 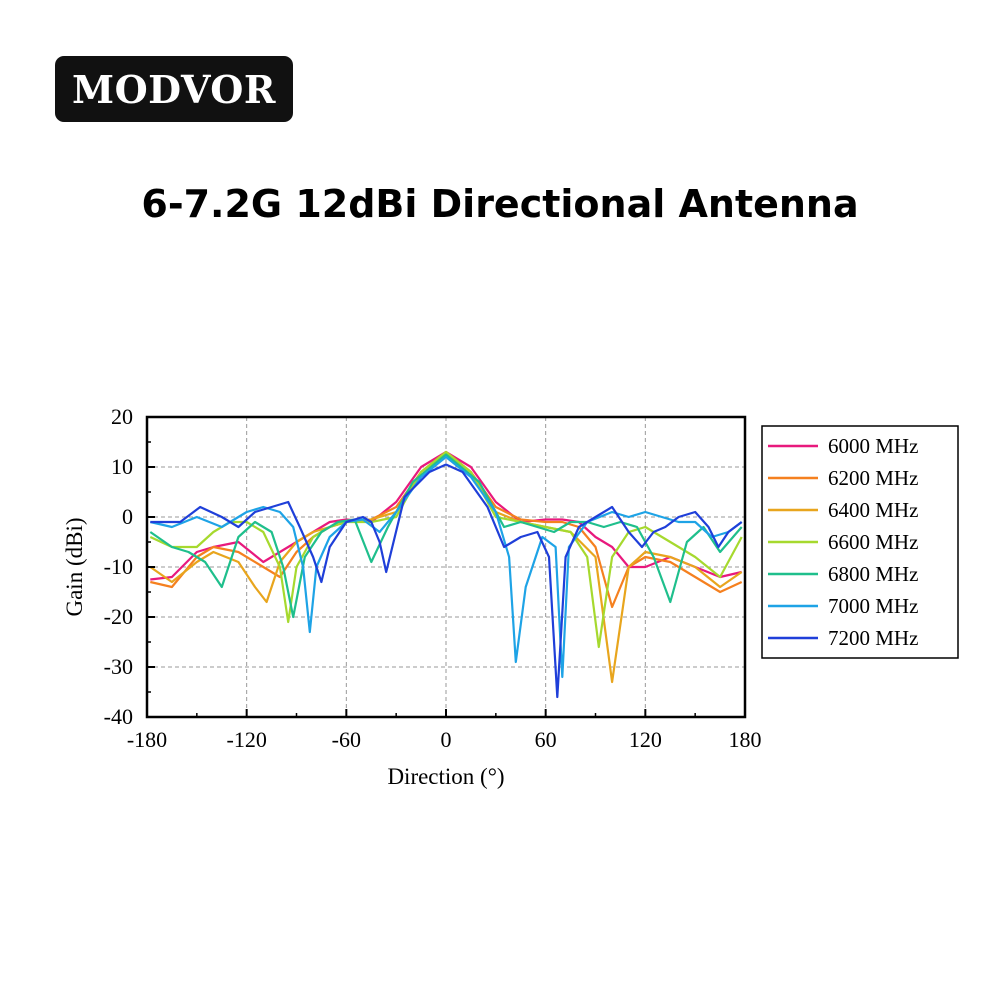 I want to click on brand-logo: MODVOR, so click(x=174, y=89).